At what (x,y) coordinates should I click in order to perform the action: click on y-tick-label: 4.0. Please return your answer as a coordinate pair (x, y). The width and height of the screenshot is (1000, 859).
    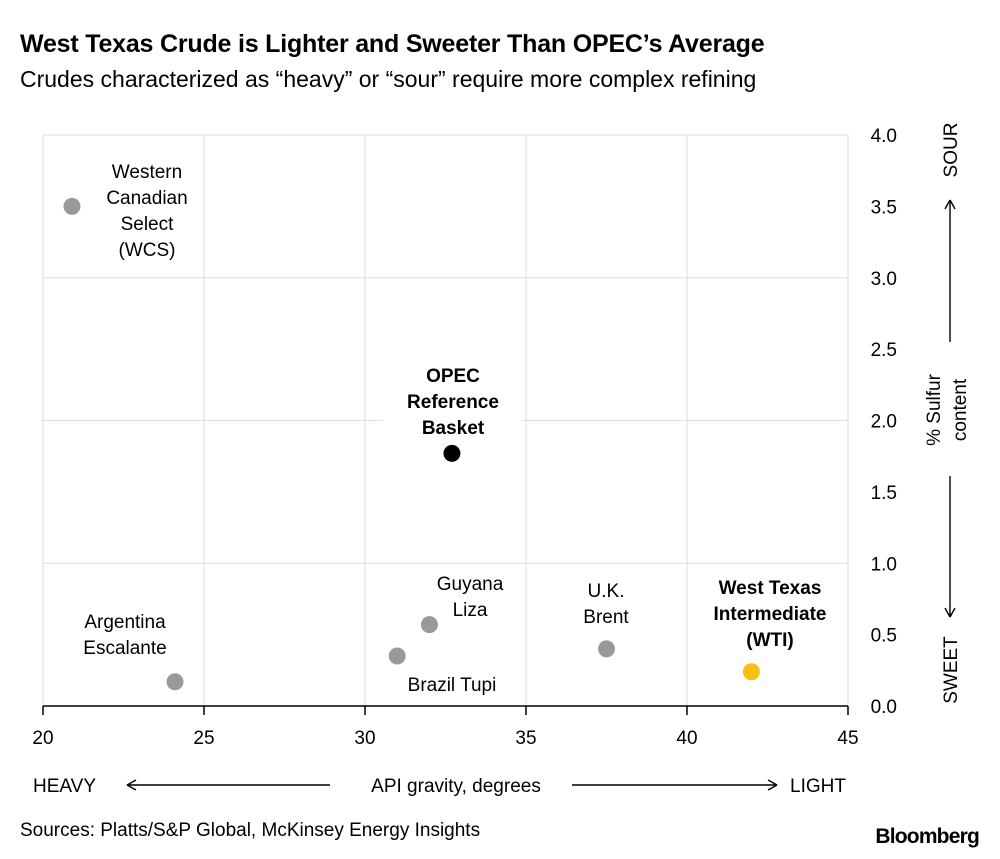
    Looking at the image, I should click on (884, 136).